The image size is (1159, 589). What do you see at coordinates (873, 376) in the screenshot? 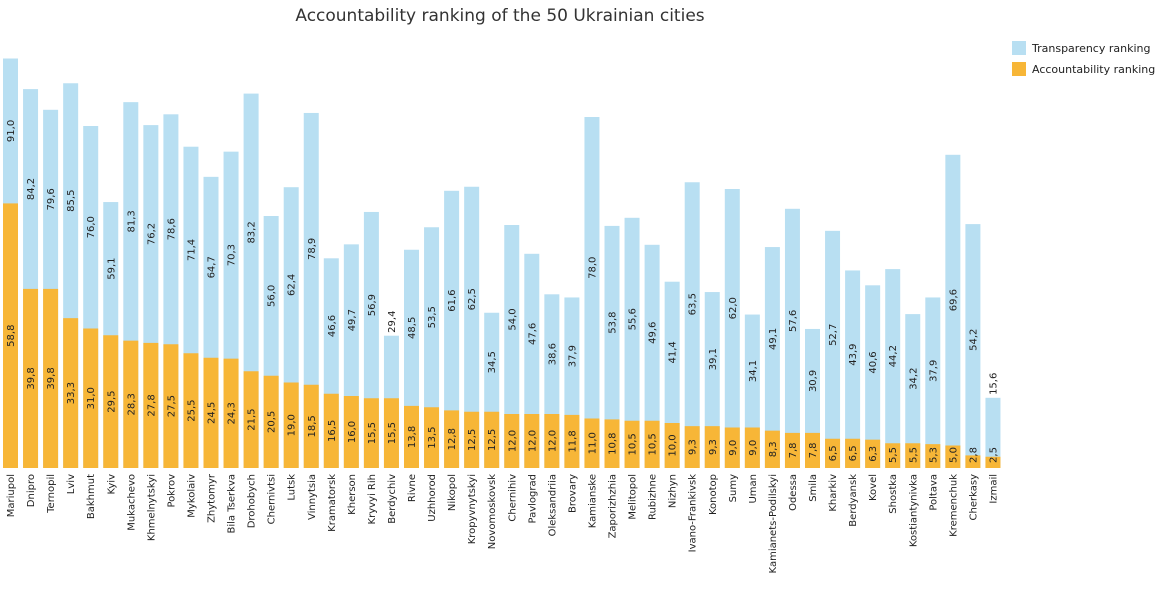
I see `bar-transparency-kovel` at bounding box center [873, 376].